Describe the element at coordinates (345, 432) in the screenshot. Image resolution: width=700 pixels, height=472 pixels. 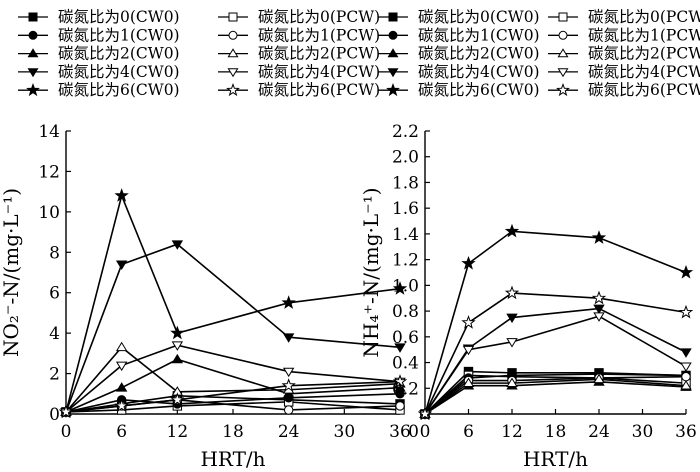
I see `x-tick-label: 30` at that location.